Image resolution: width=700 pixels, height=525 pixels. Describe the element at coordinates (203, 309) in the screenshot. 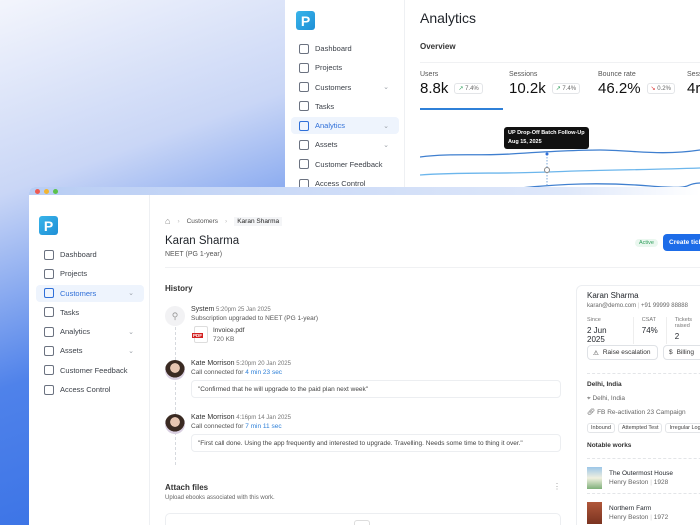

I see `history-author: System` at that location.